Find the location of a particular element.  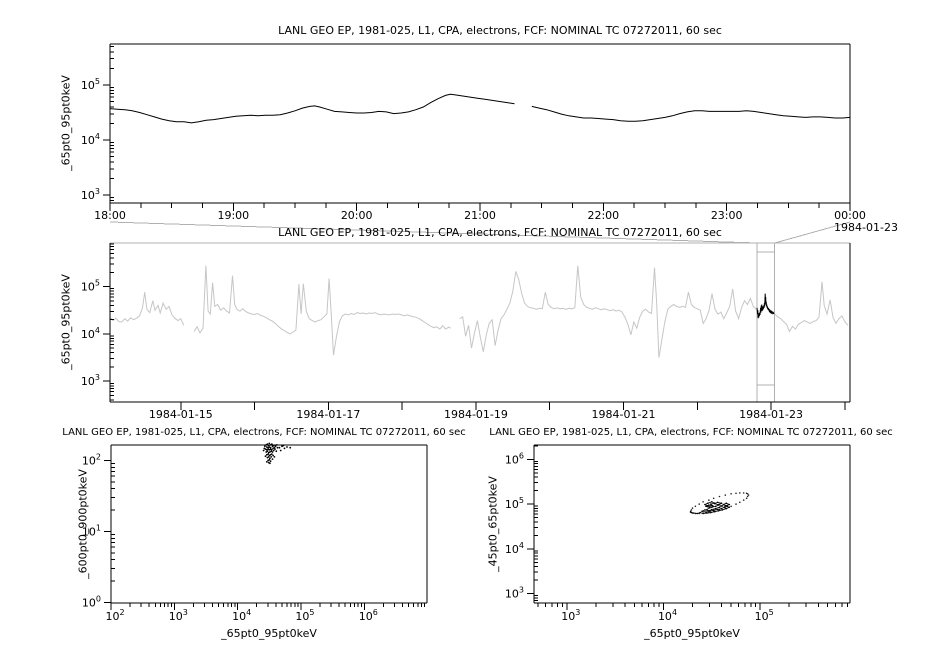

br-axes: 10³ 10⁴ 10⁵ 10⁶ 10³ 10⁴ 10⁵ is located at coordinates (678, 533).